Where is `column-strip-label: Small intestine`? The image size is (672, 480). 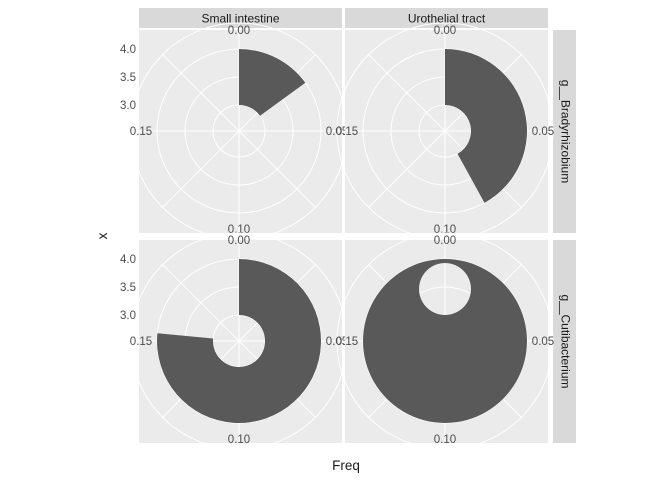
column-strip-label: Small intestine is located at coordinates (240, 19).